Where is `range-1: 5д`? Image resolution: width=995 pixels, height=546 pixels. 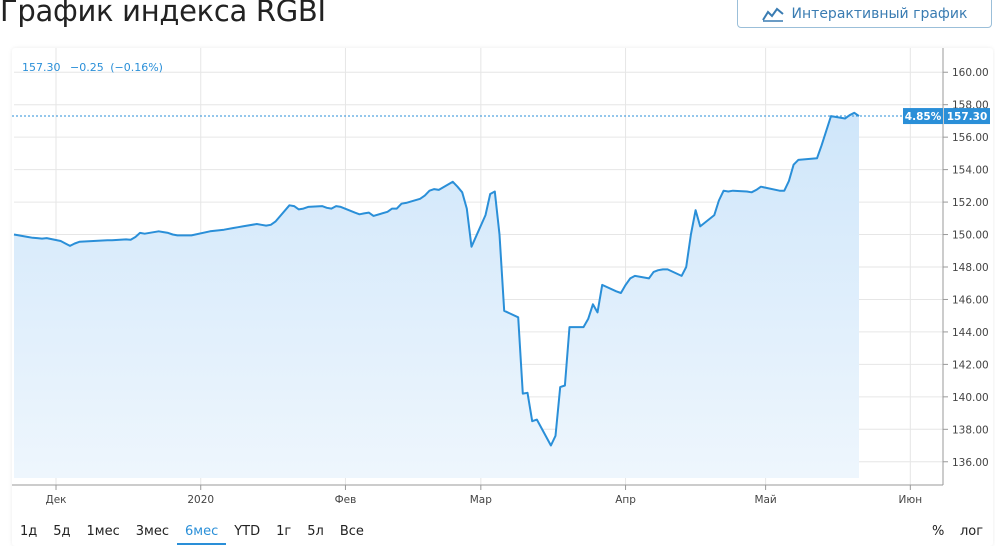 range-1: 5д is located at coordinates (62, 531).